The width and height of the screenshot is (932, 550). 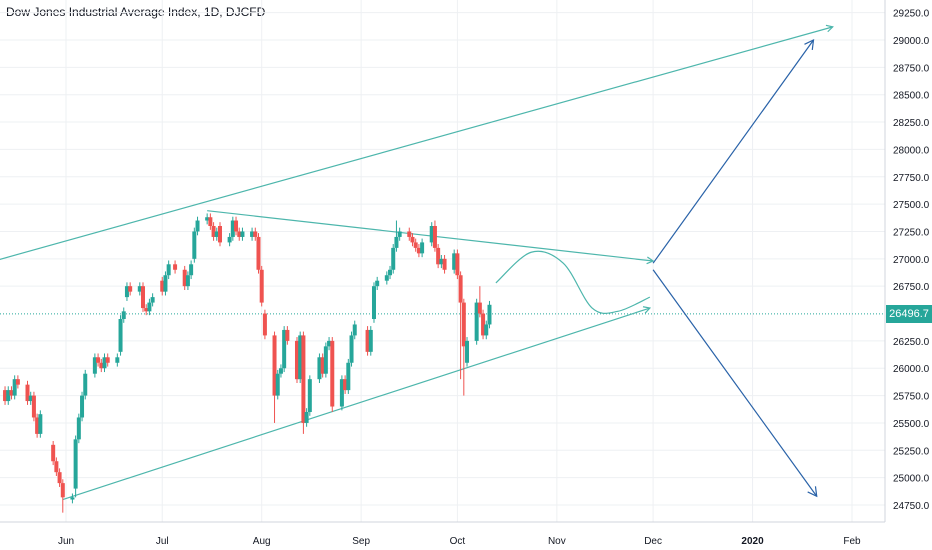 What do you see at coordinates (573, 282) in the screenshot?
I see `forecast-curve` at bounding box center [573, 282].